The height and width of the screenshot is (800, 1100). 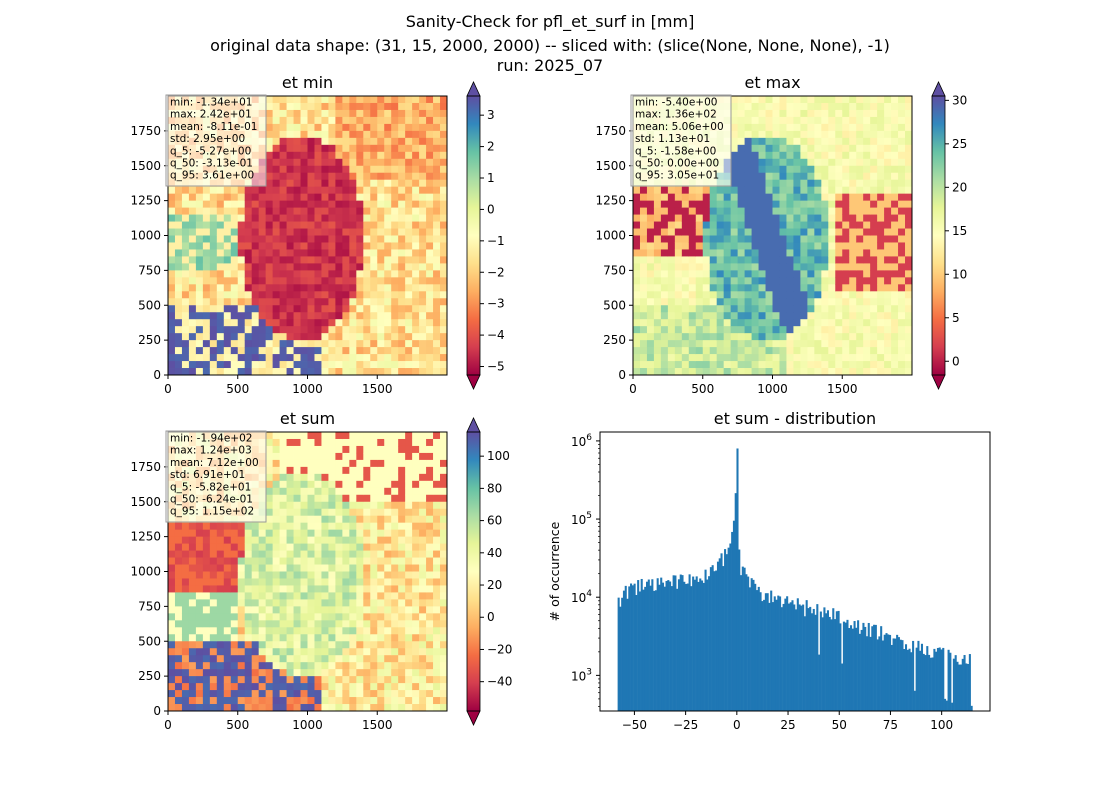 What do you see at coordinates (772, 82) in the screenshot?
I see `panel-title: et max` at bounding box center [772, 82].